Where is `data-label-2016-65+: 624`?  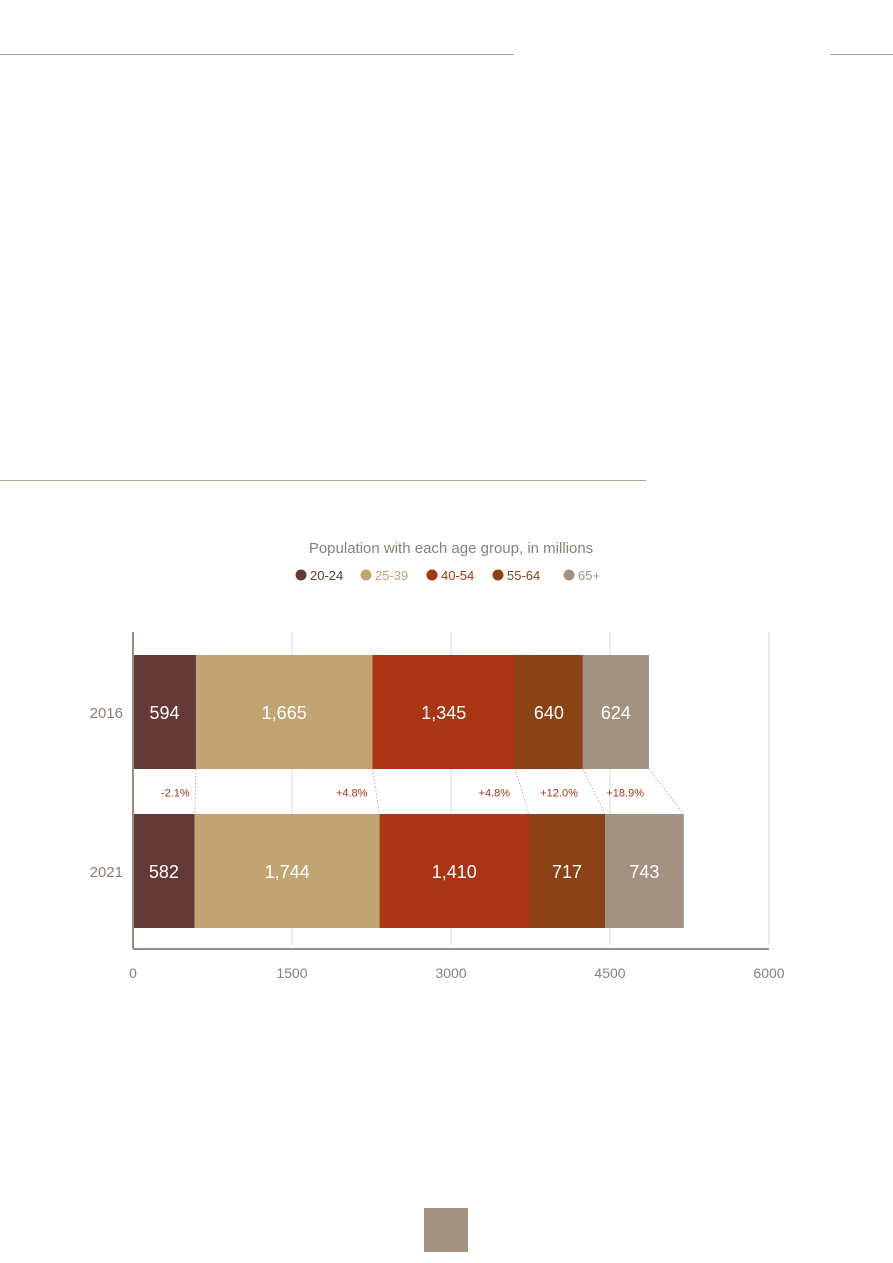
data-label-2016-65+: 624 is located at coordinates (616, 713).